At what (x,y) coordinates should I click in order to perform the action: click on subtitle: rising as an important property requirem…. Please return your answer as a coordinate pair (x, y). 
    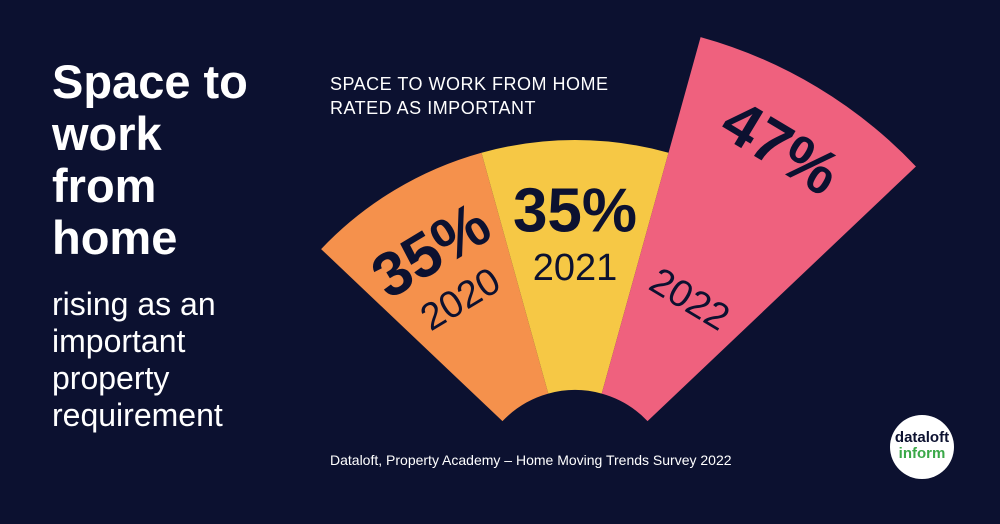
    Looking at the image, I should click on (137, 359).